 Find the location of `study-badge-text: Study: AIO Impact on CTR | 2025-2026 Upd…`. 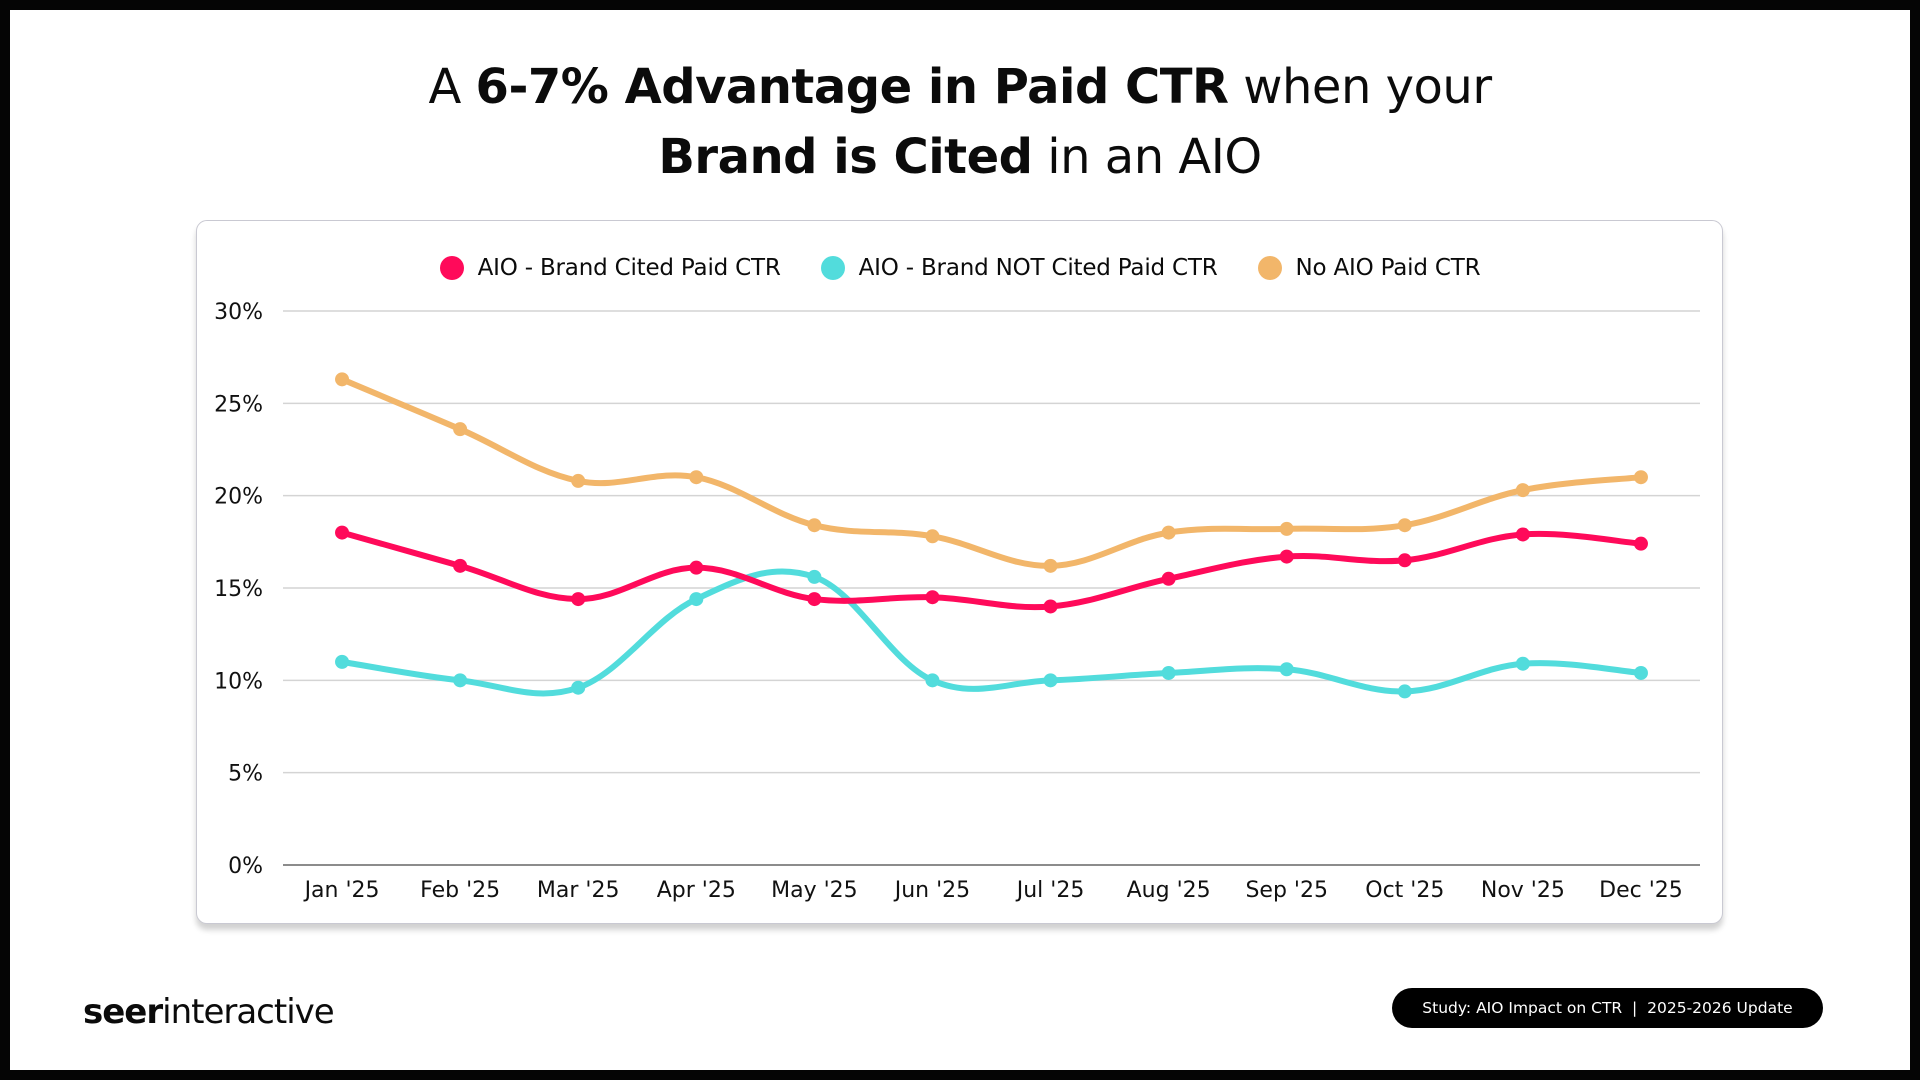

study-badge-text: Study: AIO Impact on CTR | 2025-2026 Upd… is located at coordinates (1607, 1008).